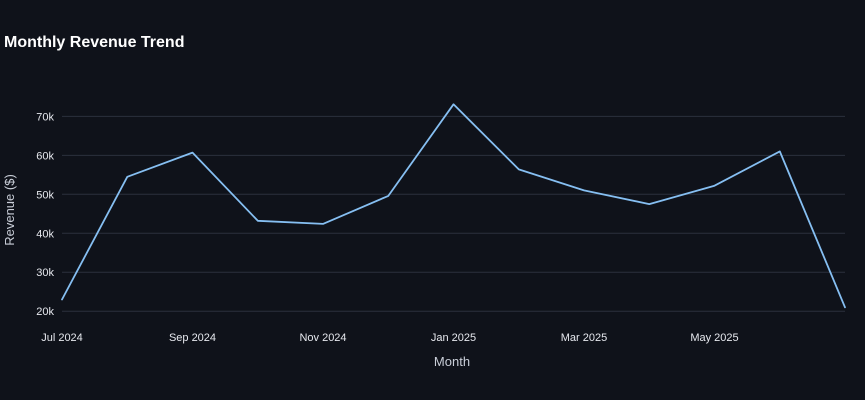 This screenshot has width=865, height=400. Describe the element at coordinates (452, 361) in the screenshot. I see `x-axis-title: Month` at that location.